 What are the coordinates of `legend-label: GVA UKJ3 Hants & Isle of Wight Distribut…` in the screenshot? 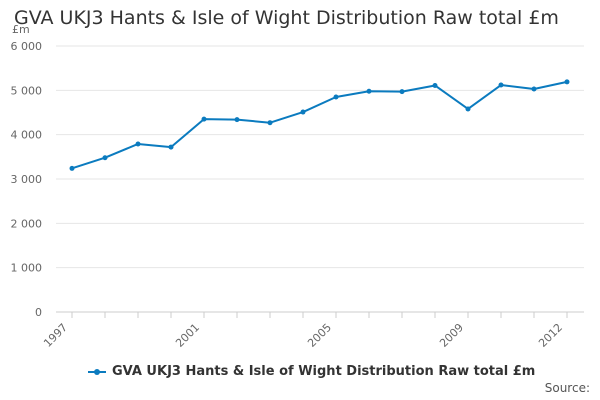 It's located at (324, 371).